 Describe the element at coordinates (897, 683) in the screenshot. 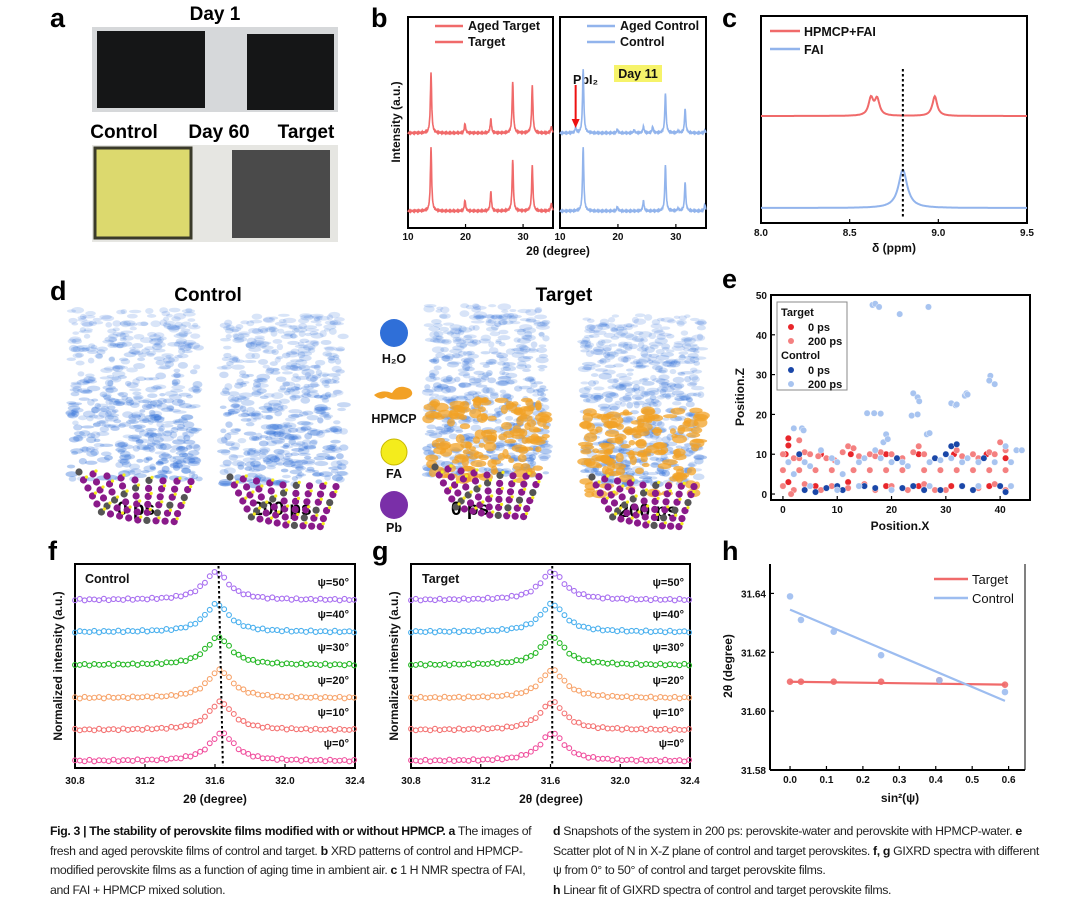

I see `fit-line` at that location.